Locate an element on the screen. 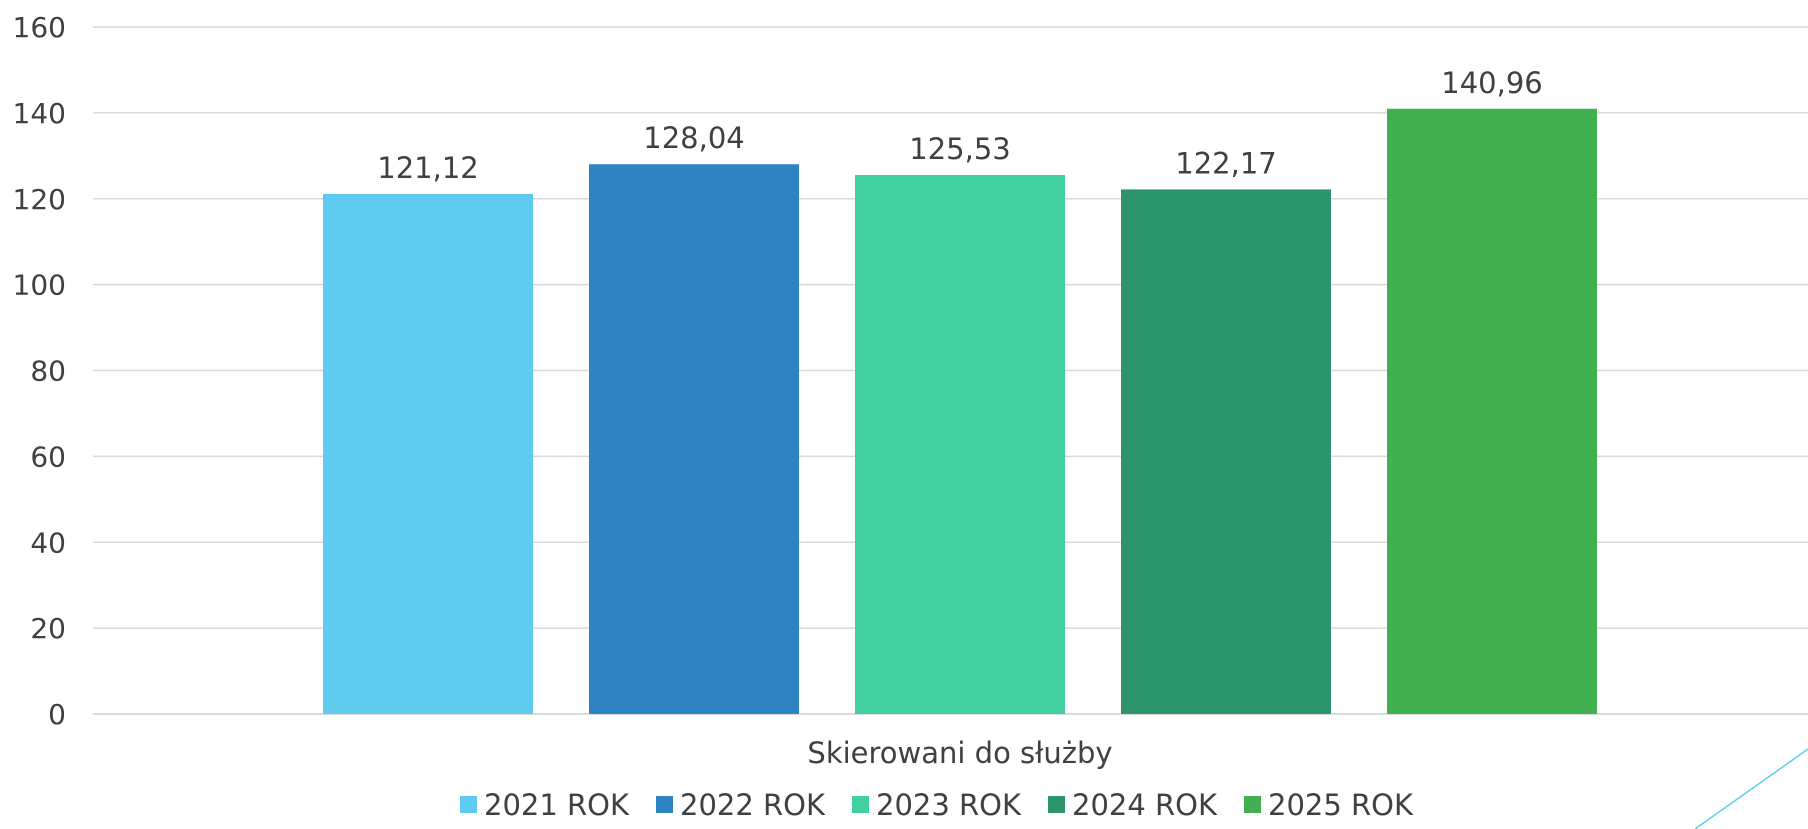 This screenshot has height=829, width=1808. bar-2021-rok is located at coordinates (428, 454).